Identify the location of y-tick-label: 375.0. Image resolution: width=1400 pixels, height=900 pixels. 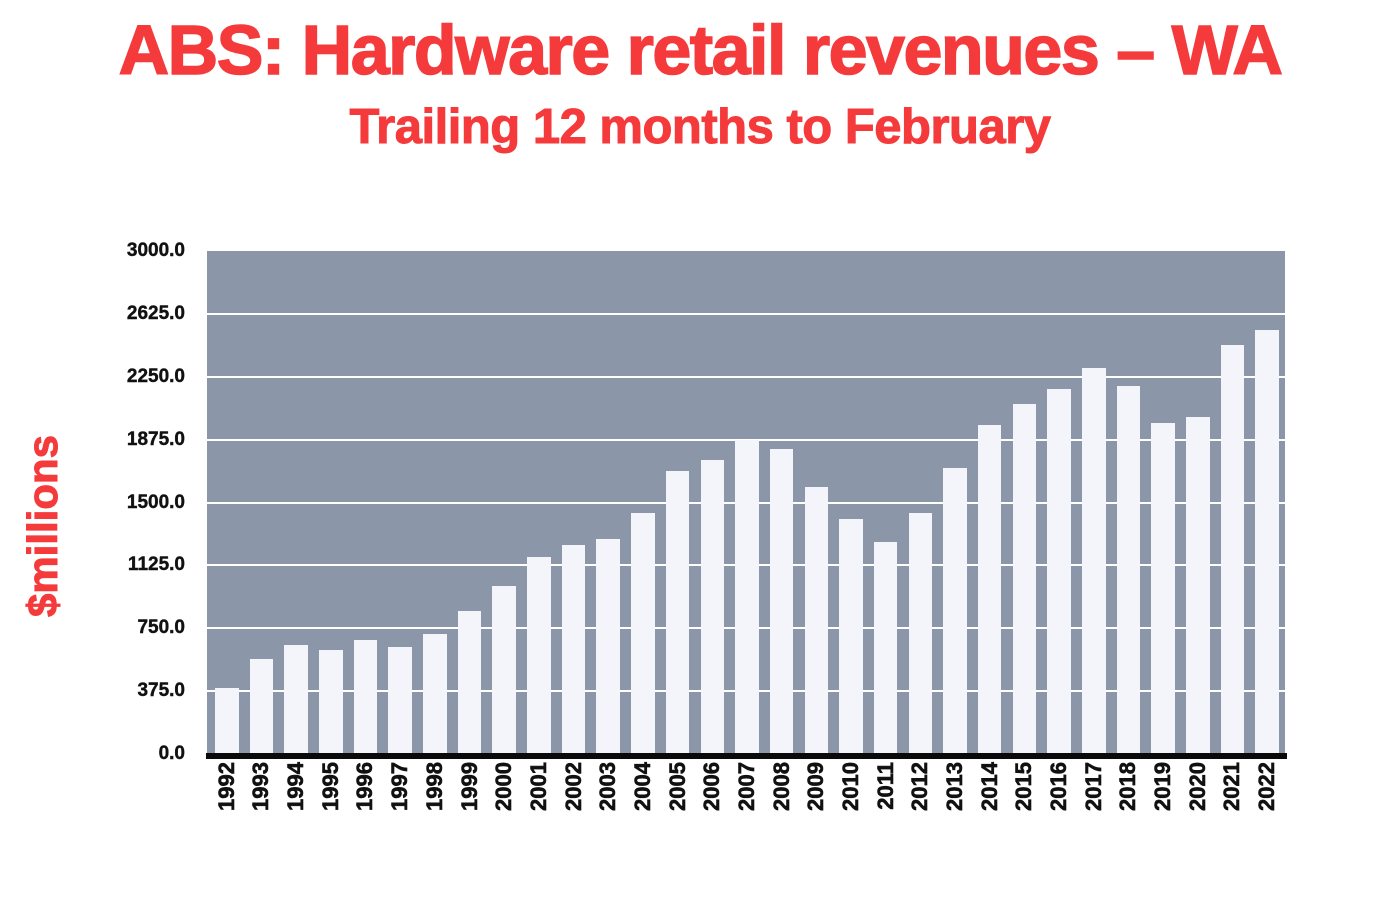
(161, 691).